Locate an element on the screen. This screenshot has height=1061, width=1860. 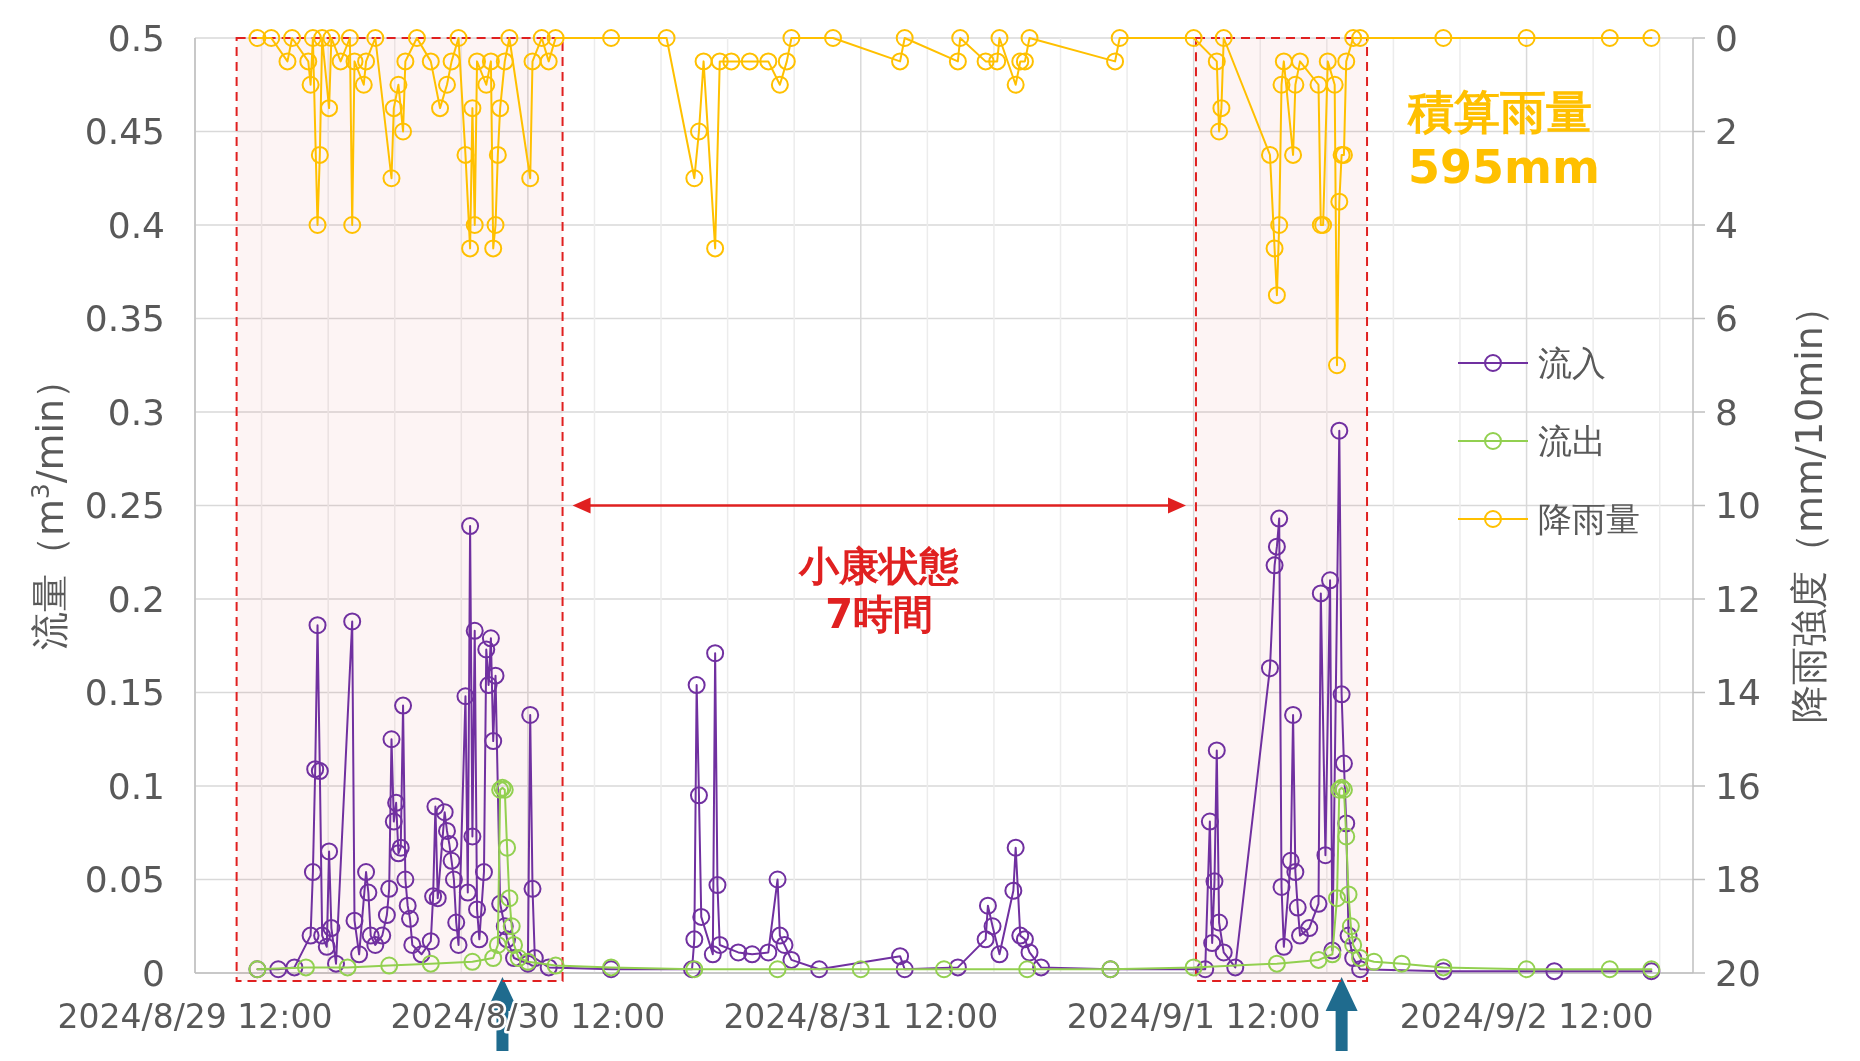
x-tick-label: 2024/8/29 12:00 is located at coordinates (195, 1016).